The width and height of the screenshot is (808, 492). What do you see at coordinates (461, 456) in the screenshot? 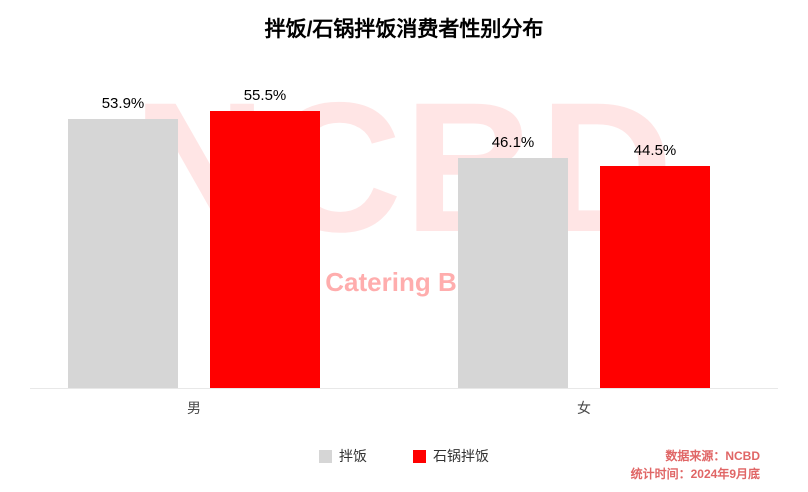
I see `legend-label: 石锅拌饭` at bounding box center [461, 456].